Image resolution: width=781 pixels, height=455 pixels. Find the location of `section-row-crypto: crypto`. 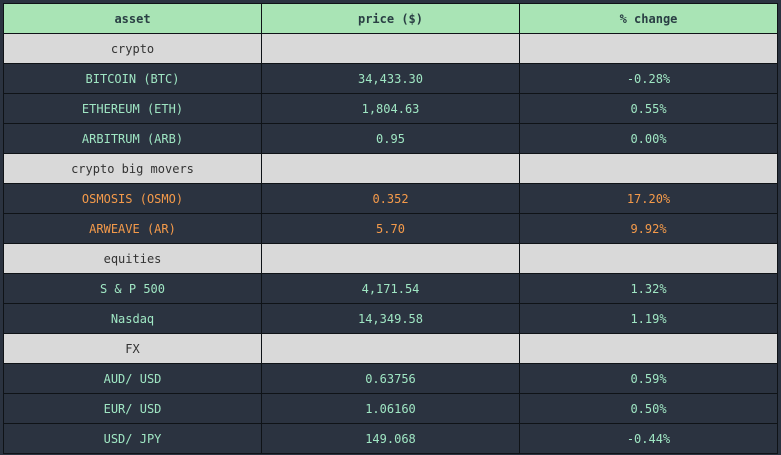

section-row-crypto: crypto is located at coordinates (390, 48).